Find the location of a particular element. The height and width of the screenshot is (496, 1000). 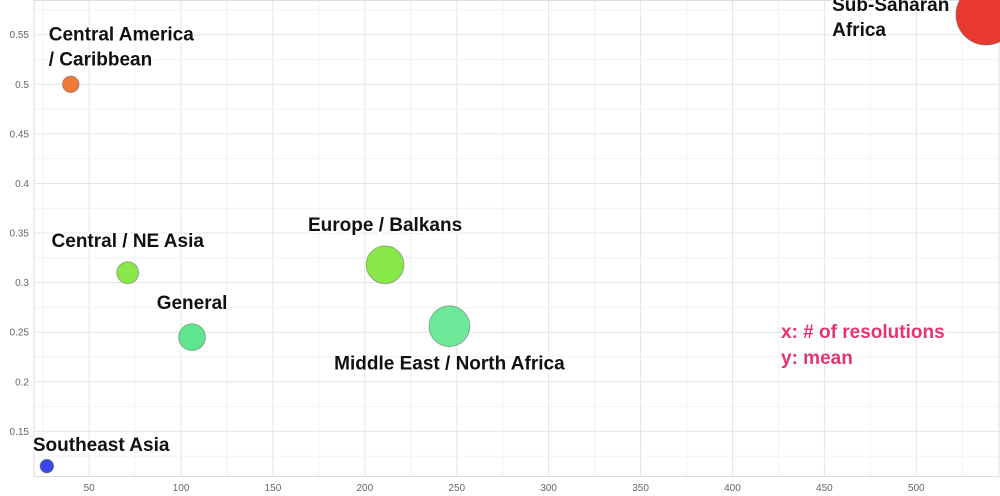

y-tick-label: 0.35 is located at coordinates (20, 234).